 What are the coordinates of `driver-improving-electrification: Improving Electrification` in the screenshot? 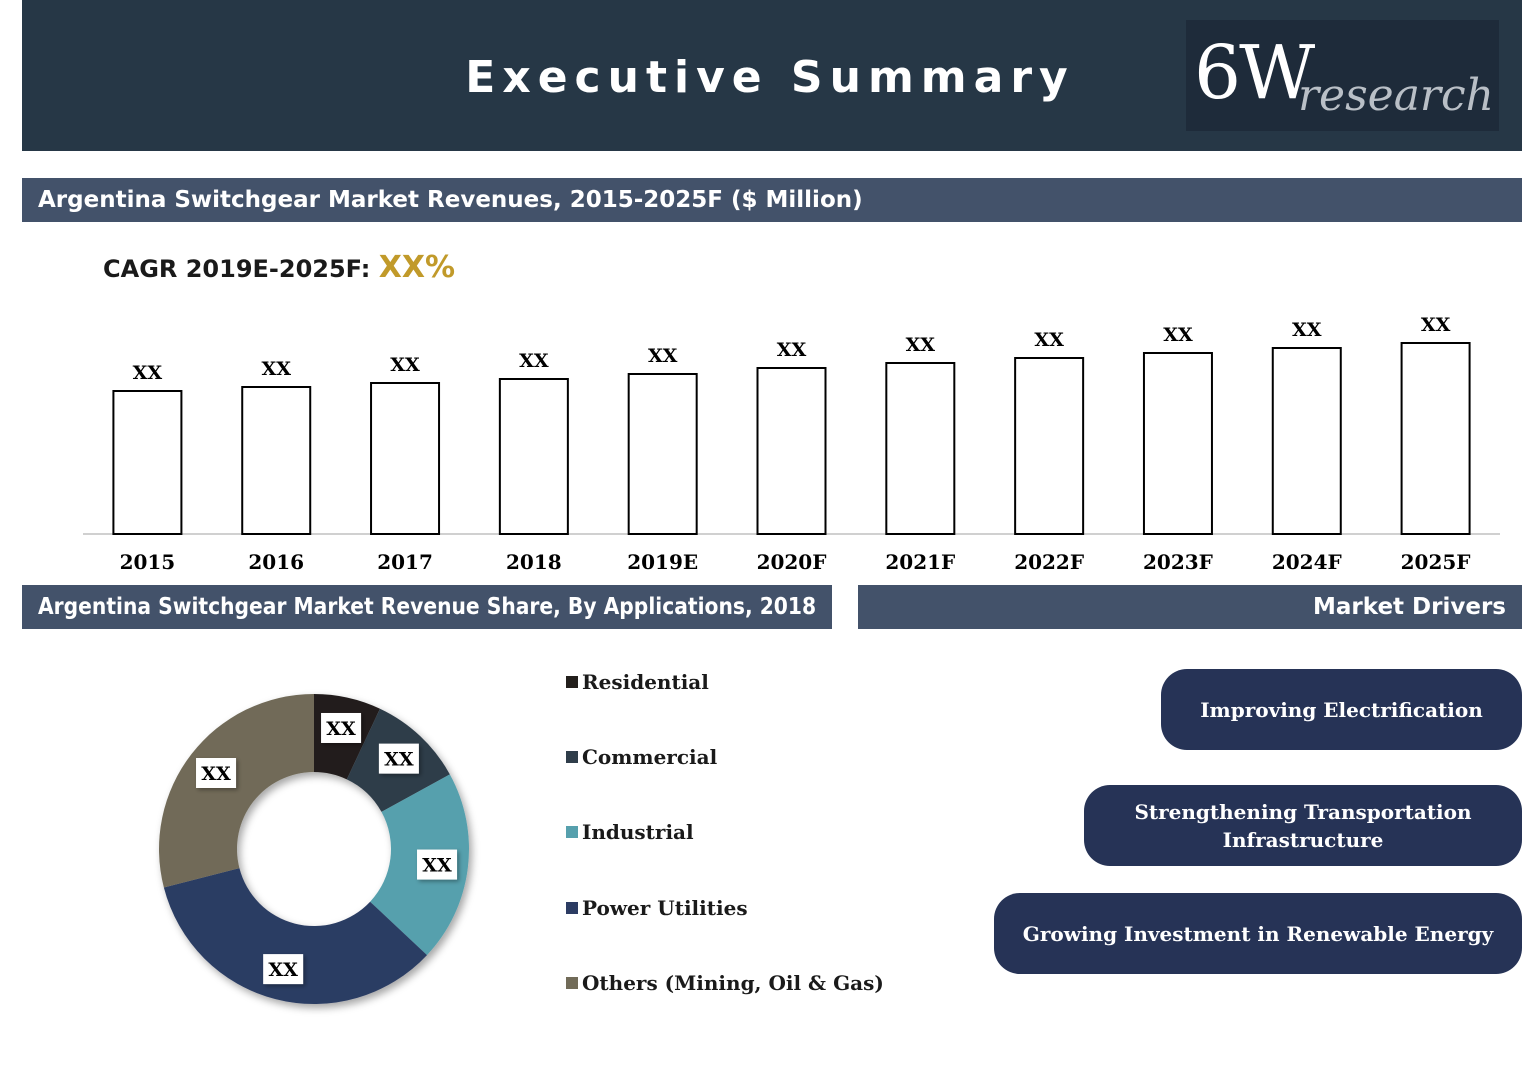 It's located at (1341, 709).